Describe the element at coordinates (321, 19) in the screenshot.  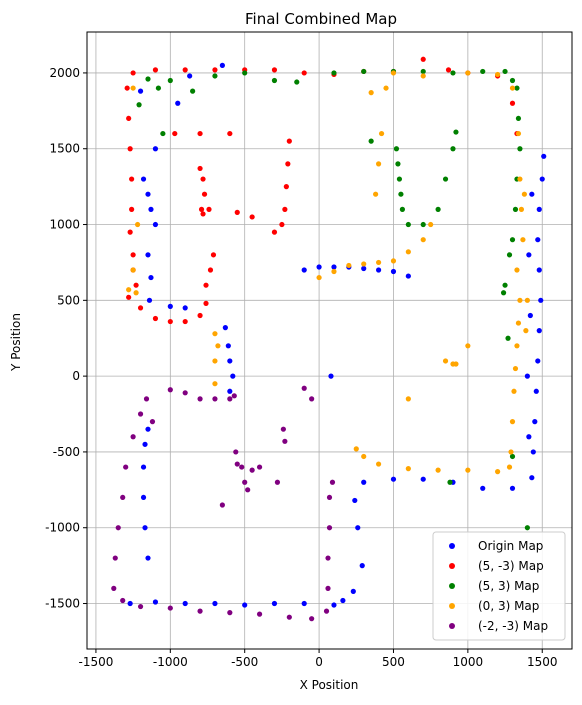
I see `chart-title: Final Combined Map` at that location.